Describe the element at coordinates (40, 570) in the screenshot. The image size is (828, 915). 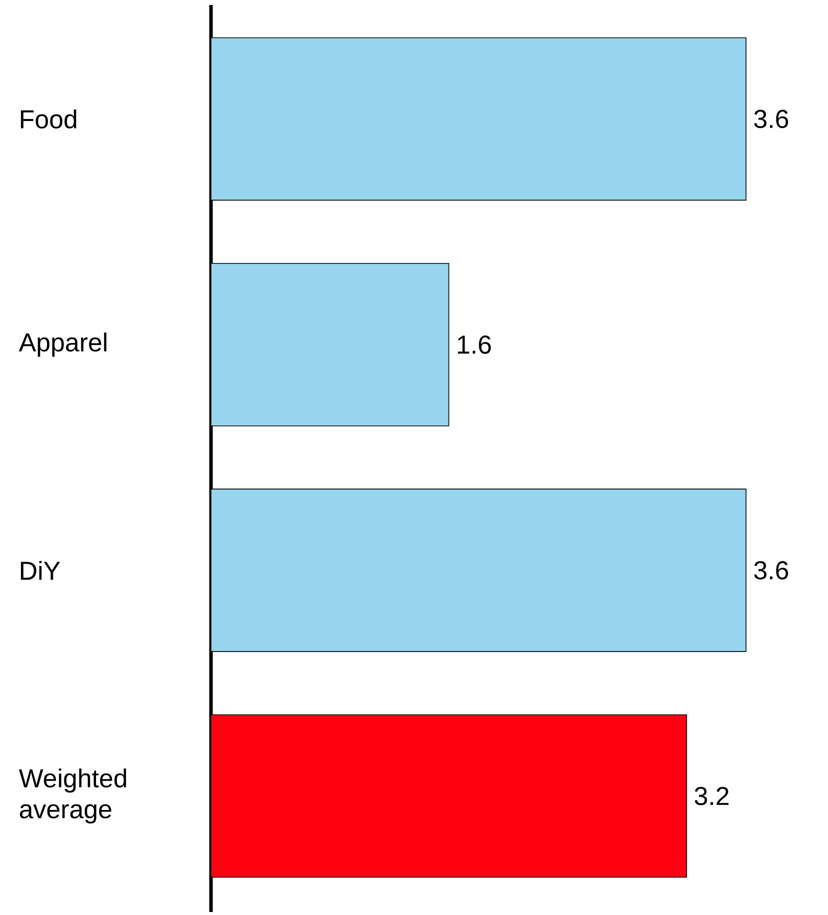
I see `y-tick-label: DiY` at that location.